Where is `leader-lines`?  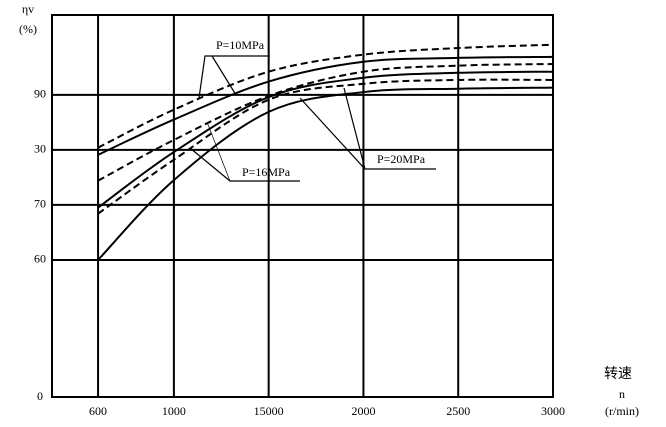
leader-lines is located at coordinates (312, 118).